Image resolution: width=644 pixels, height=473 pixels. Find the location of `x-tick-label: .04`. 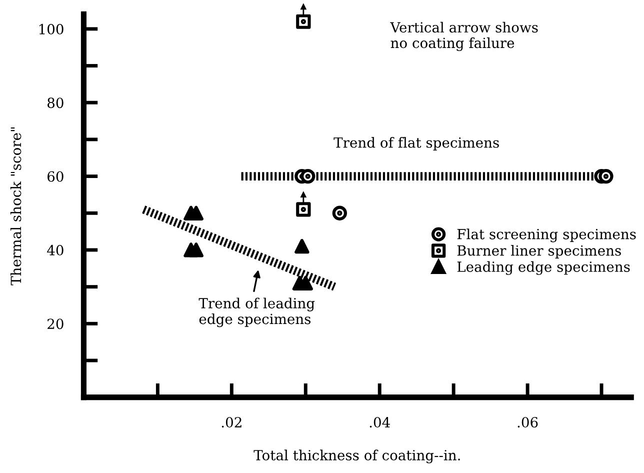

x-tick-label: .04 is located at coordinates (380, 422).